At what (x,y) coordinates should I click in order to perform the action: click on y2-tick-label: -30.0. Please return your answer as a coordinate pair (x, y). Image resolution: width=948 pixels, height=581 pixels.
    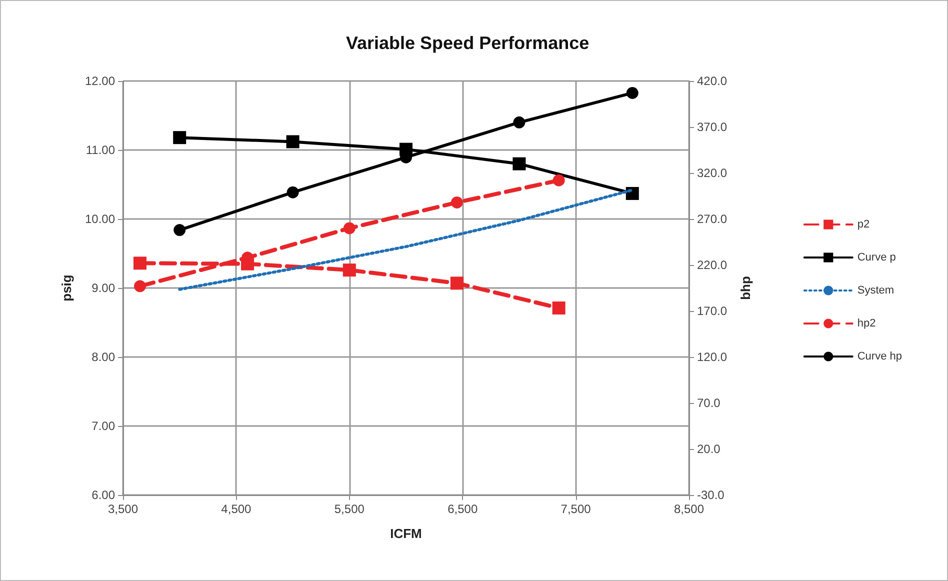
    Looking at the image, I should click on (711, 495).